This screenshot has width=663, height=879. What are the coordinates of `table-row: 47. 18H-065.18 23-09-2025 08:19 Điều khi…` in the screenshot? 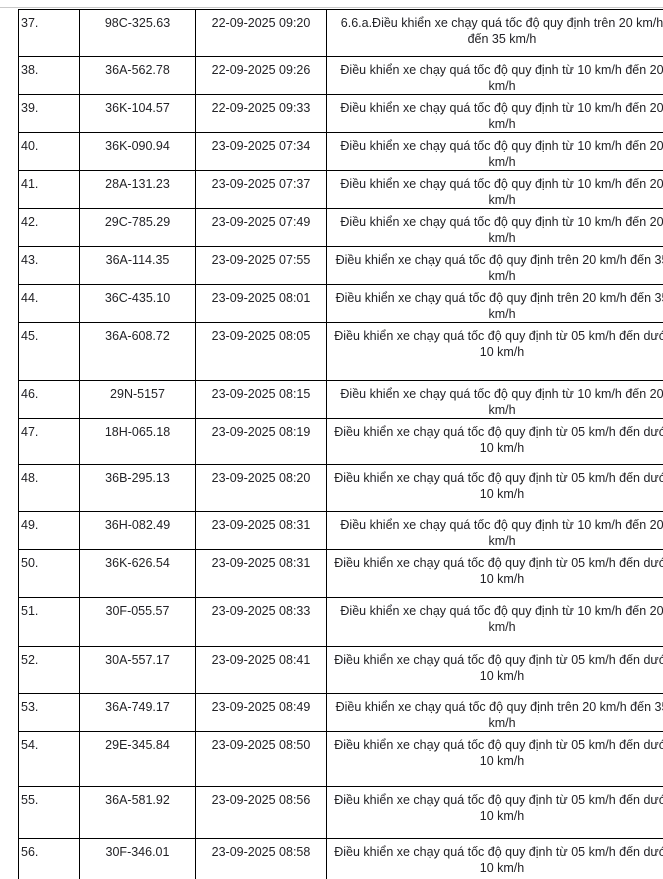 It's located at (340, 441).